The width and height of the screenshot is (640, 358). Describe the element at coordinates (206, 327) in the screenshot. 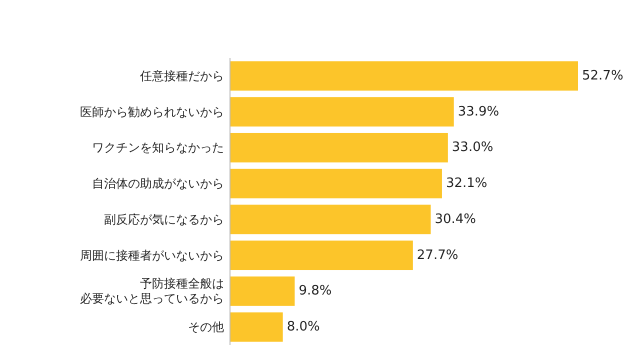

I see `y-tick-label: その他` at that location.